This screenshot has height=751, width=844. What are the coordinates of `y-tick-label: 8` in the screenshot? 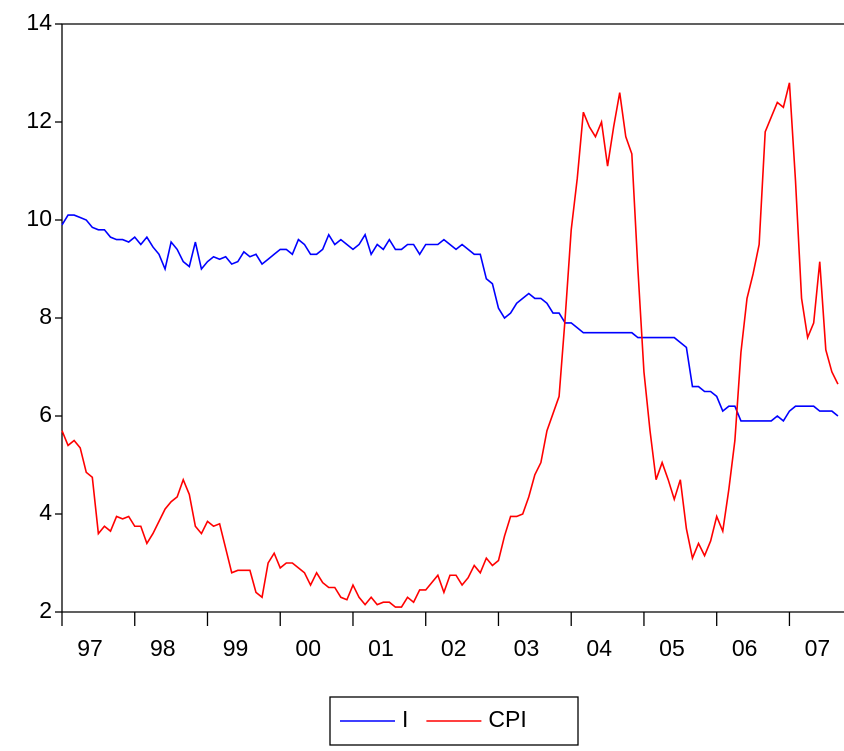 It's located at (45, 316).